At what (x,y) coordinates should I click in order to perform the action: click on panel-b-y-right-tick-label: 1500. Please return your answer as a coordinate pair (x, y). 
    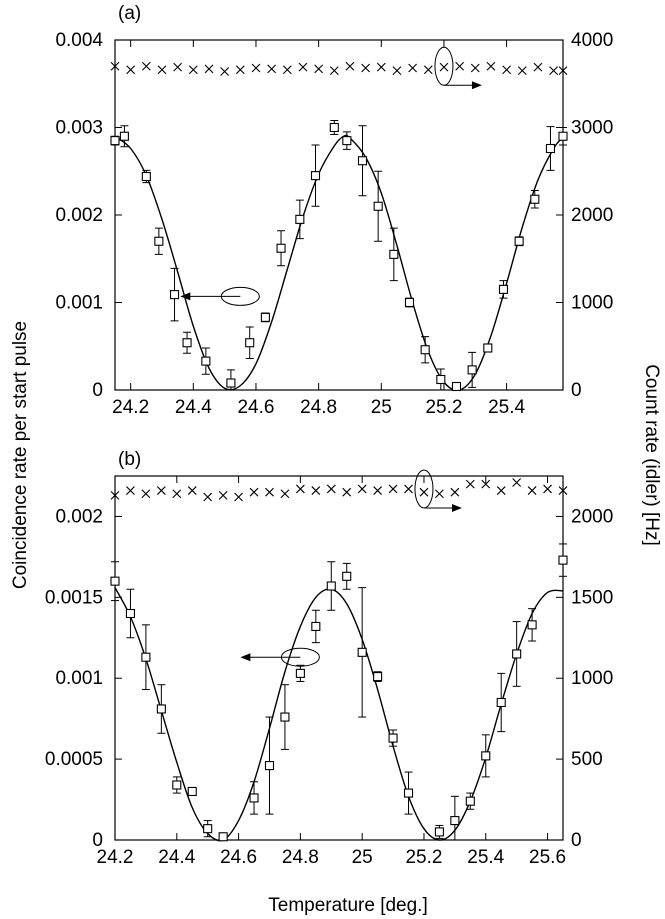
    Looking at the image, I should click on (592, 597).